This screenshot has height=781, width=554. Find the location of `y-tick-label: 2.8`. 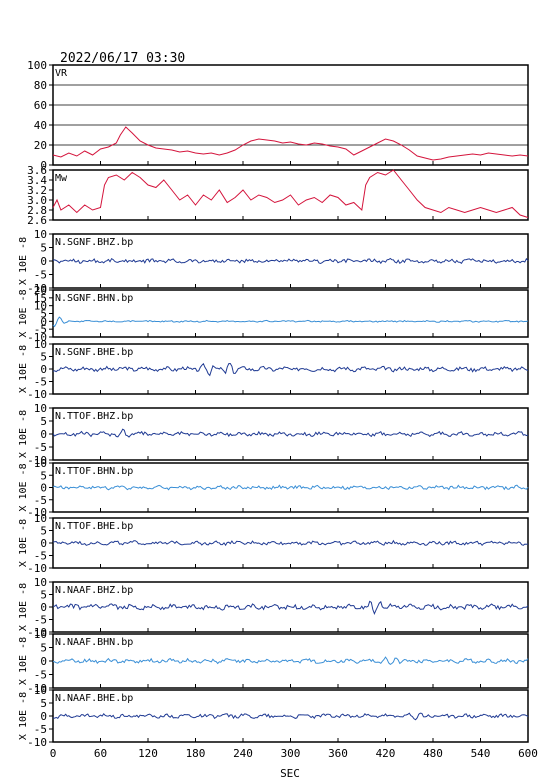

y-tick-label: 2.8 is located at coordinates (37, 210).